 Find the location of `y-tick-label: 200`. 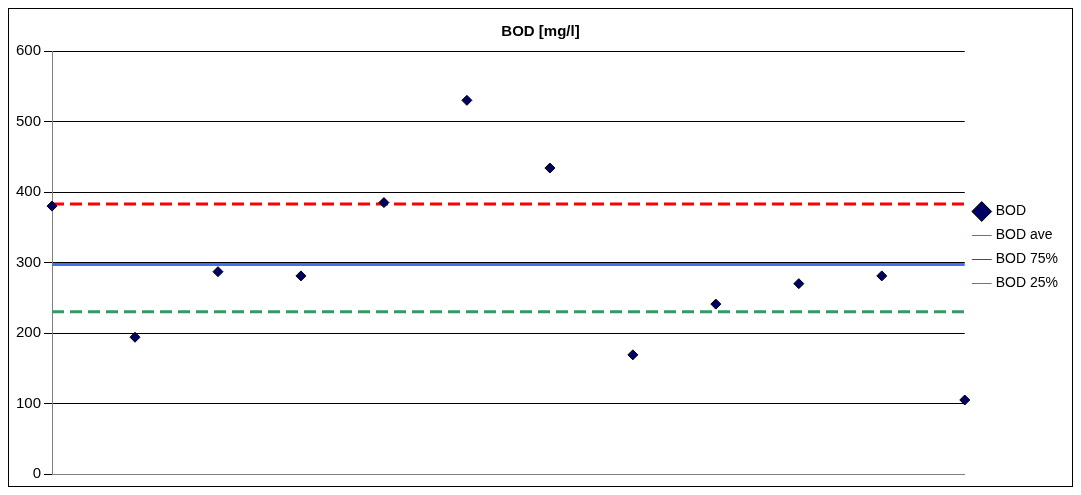

y-tick-label: 200 is located at coordinates (29, 332).